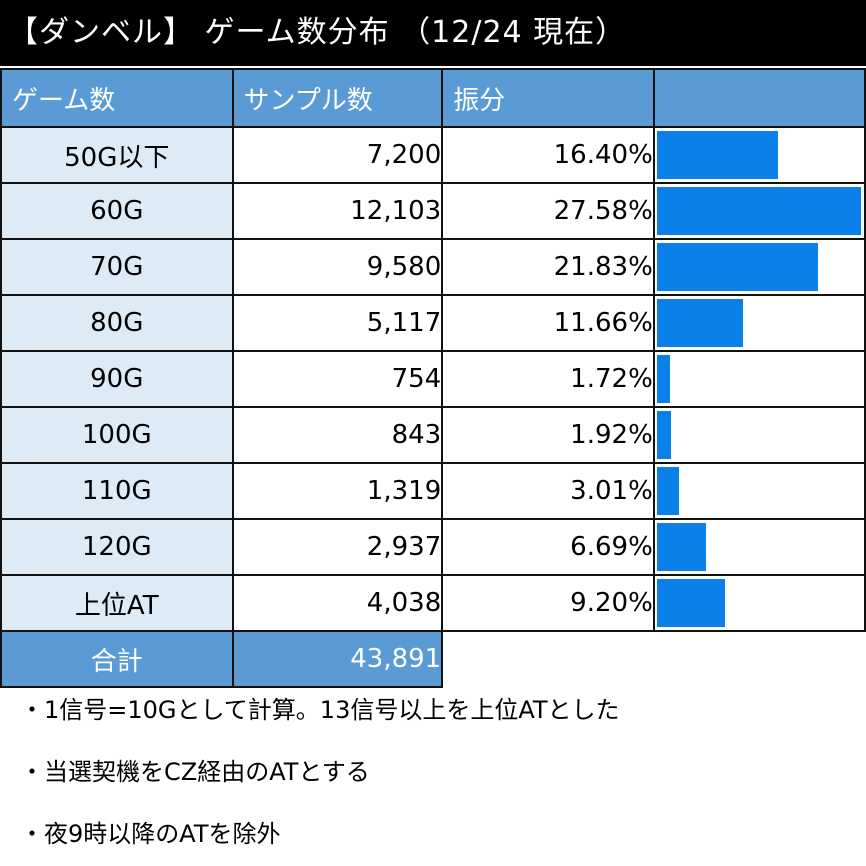 The width and height of the screenshot is (866, 866). Describe the element at coordinates (117, 211) in the screenshot. I see `game-count-cell: 60G` at that location.